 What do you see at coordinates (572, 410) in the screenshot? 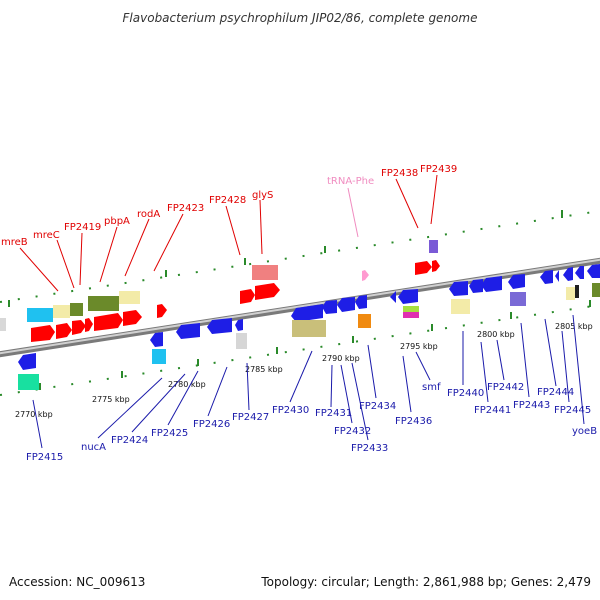
I see `gene-label-FP2445: FP2445` at bounding box center [572, 410].